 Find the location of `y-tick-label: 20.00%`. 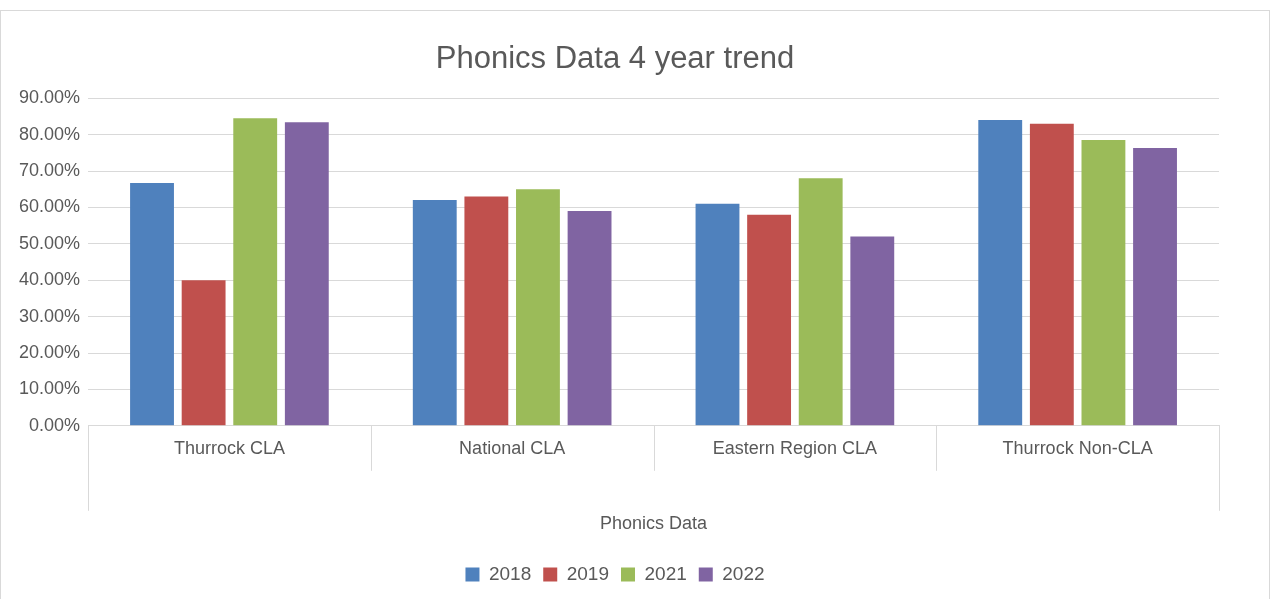

y-tick-label: 20.00% is located at coordinates (49, 351).